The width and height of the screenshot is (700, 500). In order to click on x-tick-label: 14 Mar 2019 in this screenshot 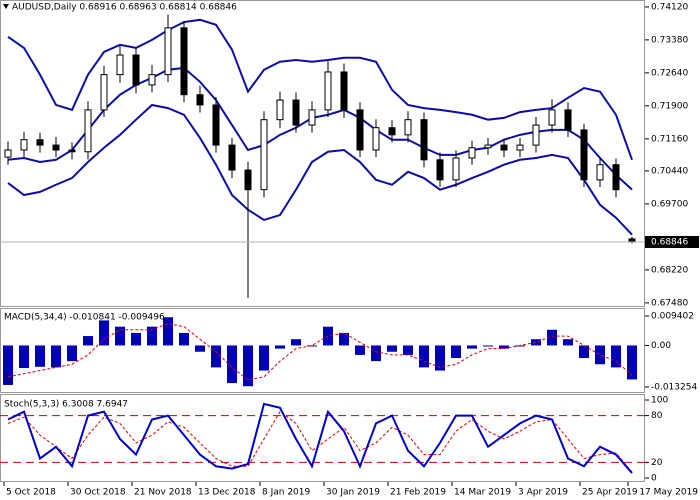, I will do `click(482, 493)`.